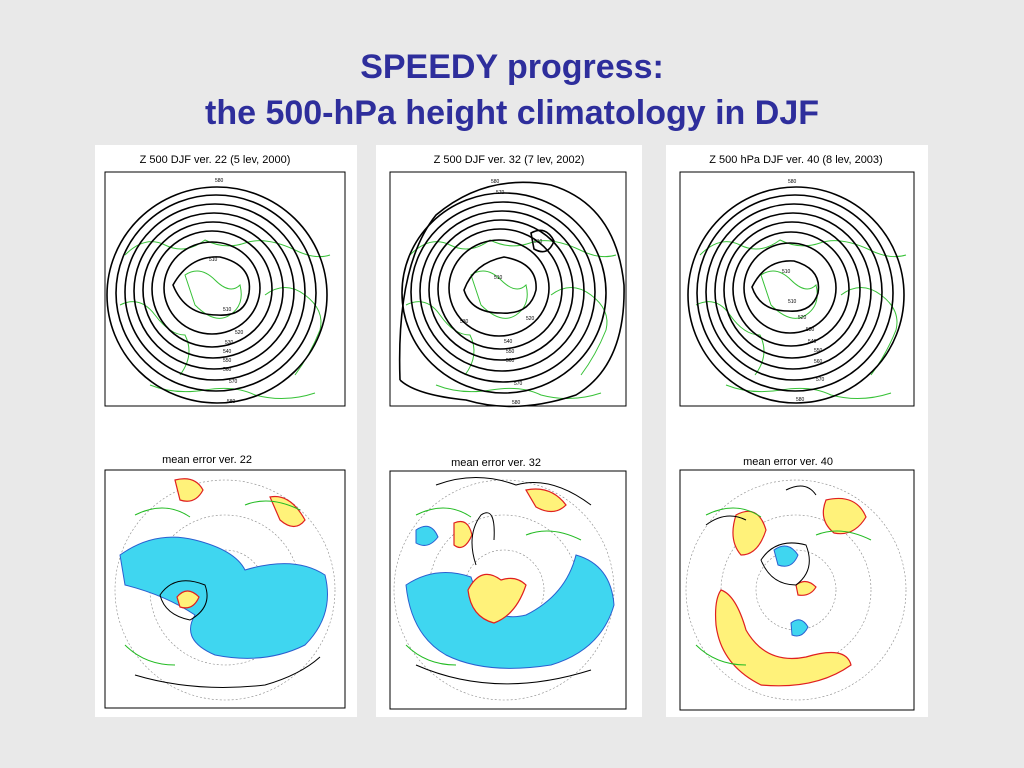 This screenshot has width=1024, height=768. I want to click on slide-title-line-2: the 500-hPa height climatology in DJF, so click(512, 113).